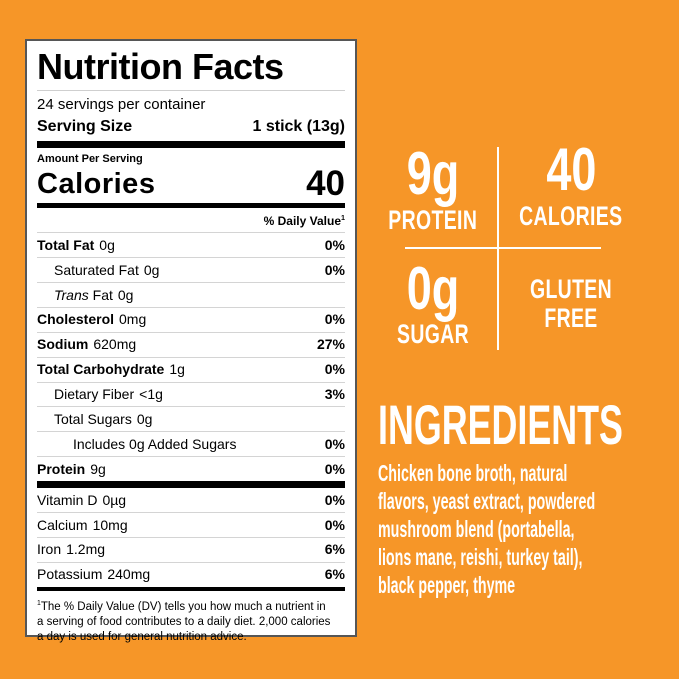 The width and height of the screenshot is (679, 679). Describe the element at coordinates (108, 394) in the screenshot. I see `nutrient-name: Dietary Fiber <1g` at that location.